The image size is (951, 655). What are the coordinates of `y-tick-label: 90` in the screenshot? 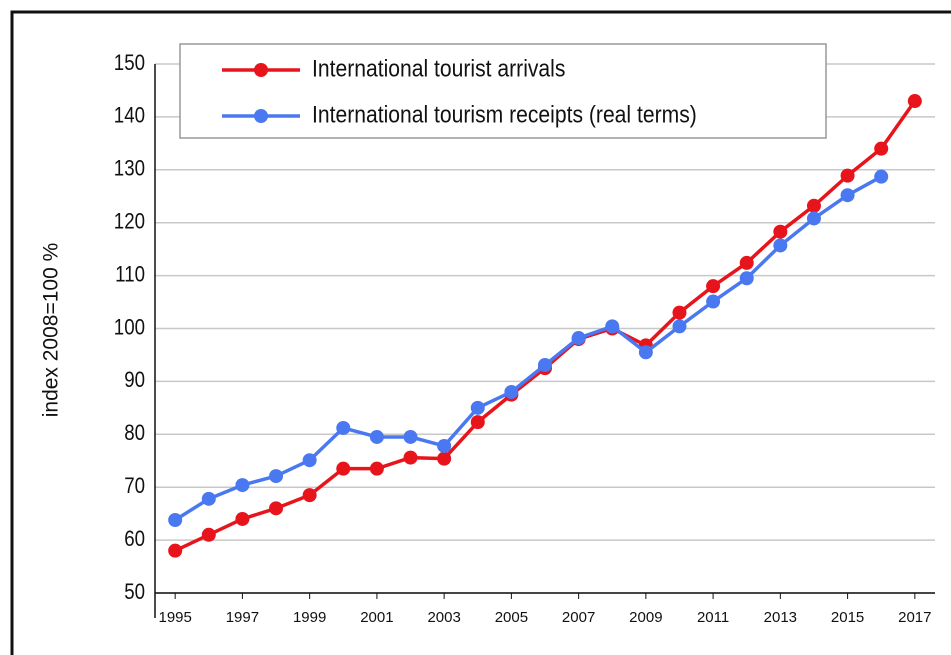 It's located at (134, 381).